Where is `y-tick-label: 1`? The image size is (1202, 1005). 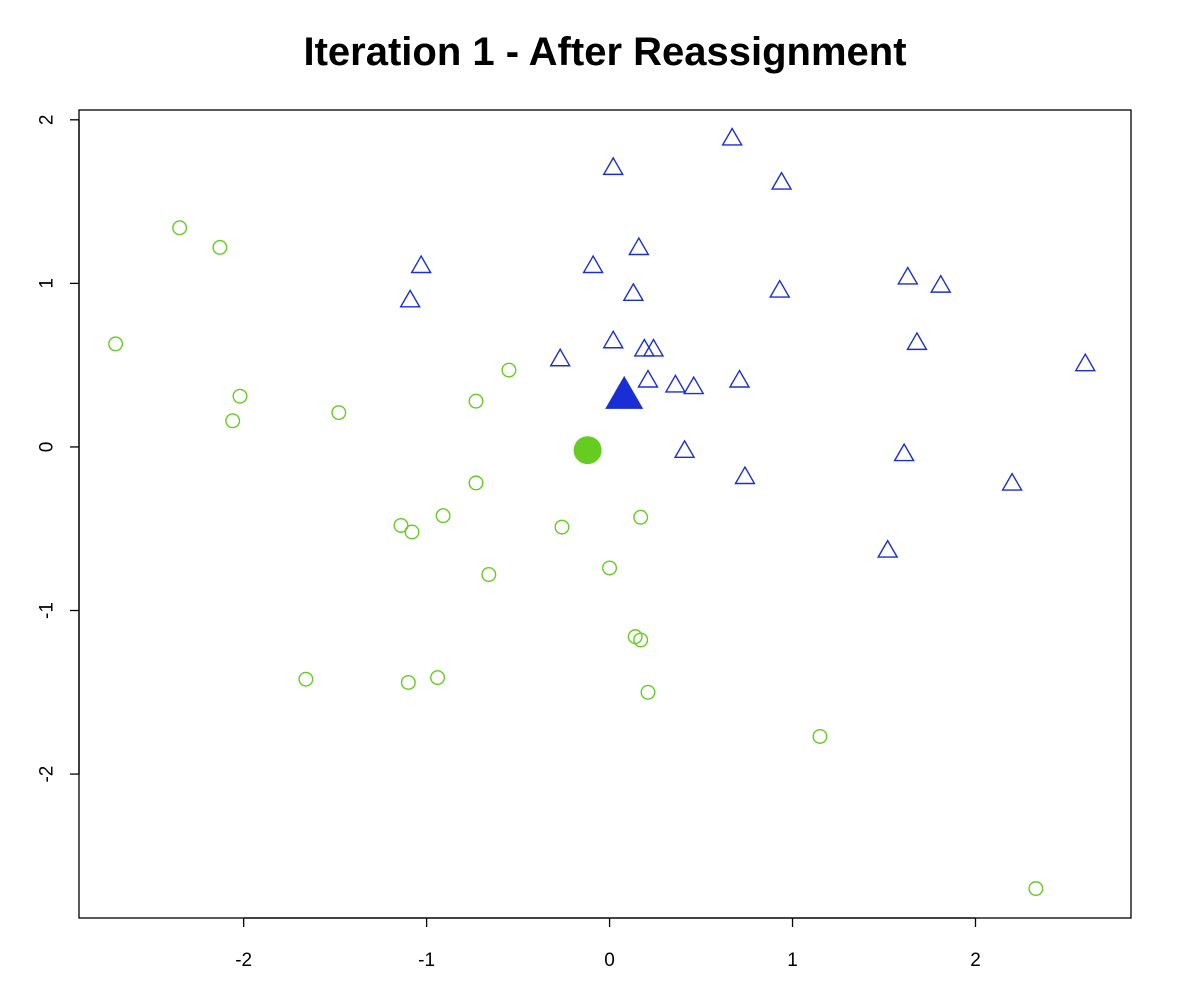 y-tick-label: 1 is located at coordinates (47, 283).